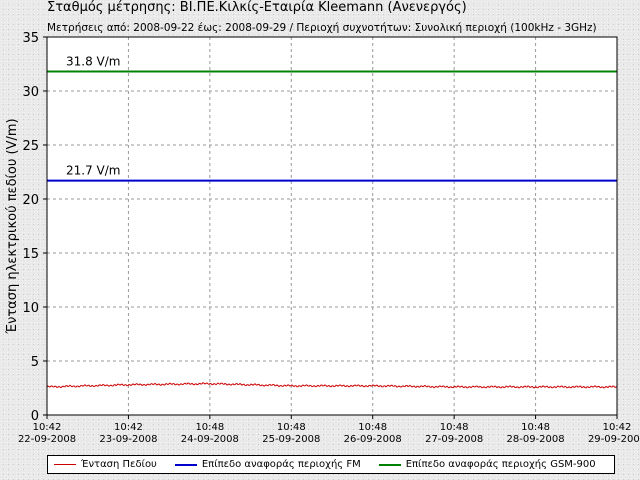 Image resolution: width=640 pixels, height=480 pixels. What do you see at coordinates (65, 464) in the screenshot?
I see `legend-swatch-field` at bounding box center [65, 464].